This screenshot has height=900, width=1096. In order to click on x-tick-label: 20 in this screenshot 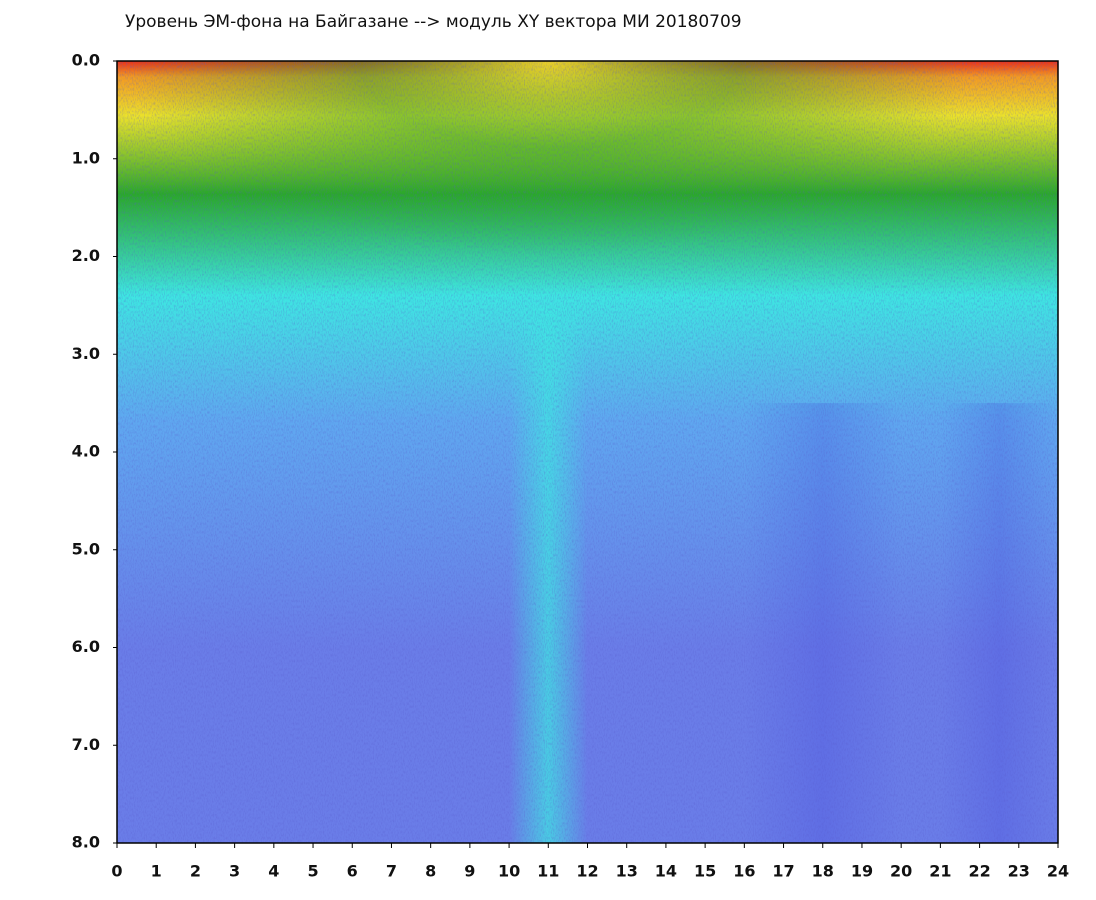, I will do `click(901, 871)`.